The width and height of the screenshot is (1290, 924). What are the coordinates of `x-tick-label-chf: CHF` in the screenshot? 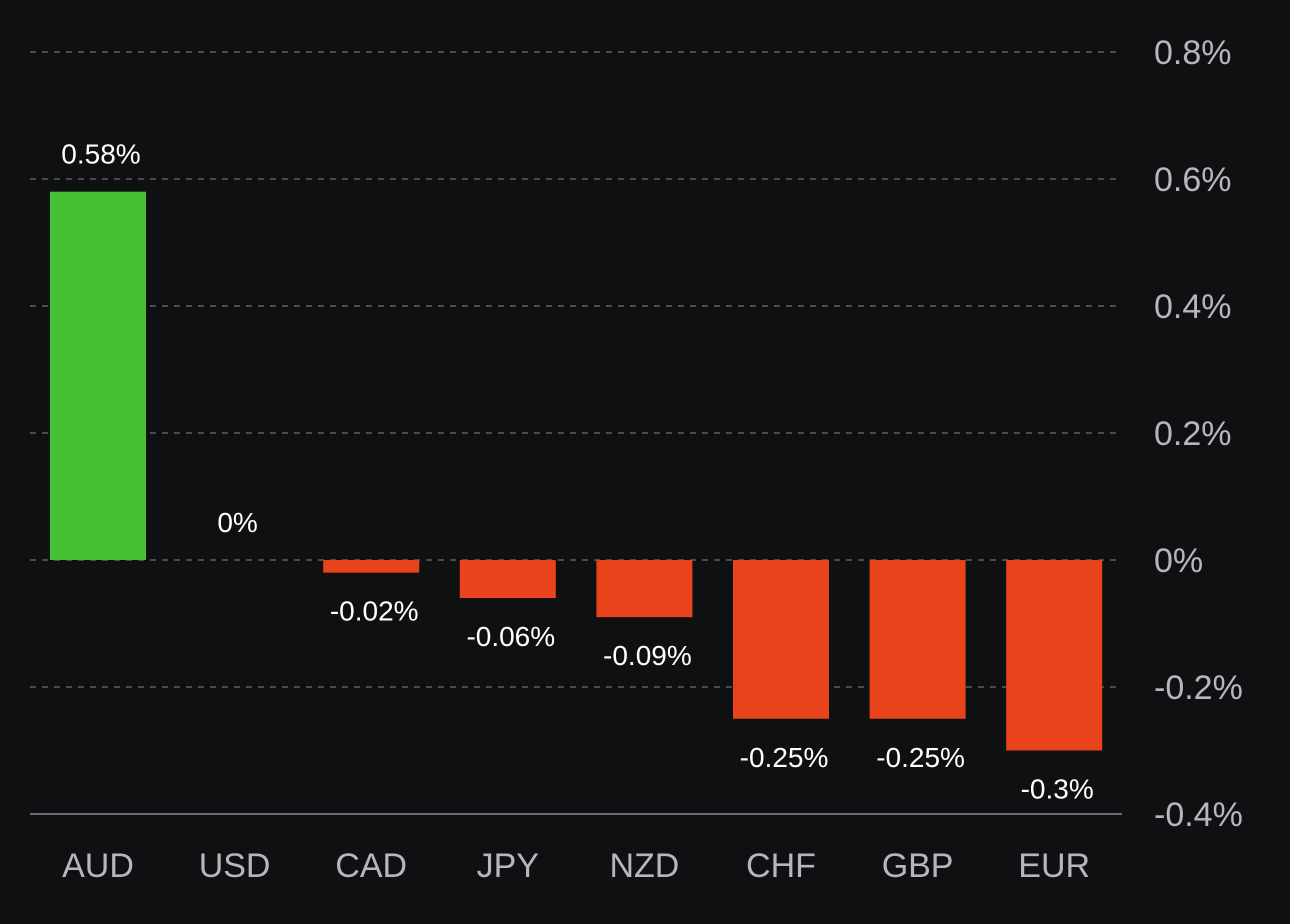 It's located at (781, 866).